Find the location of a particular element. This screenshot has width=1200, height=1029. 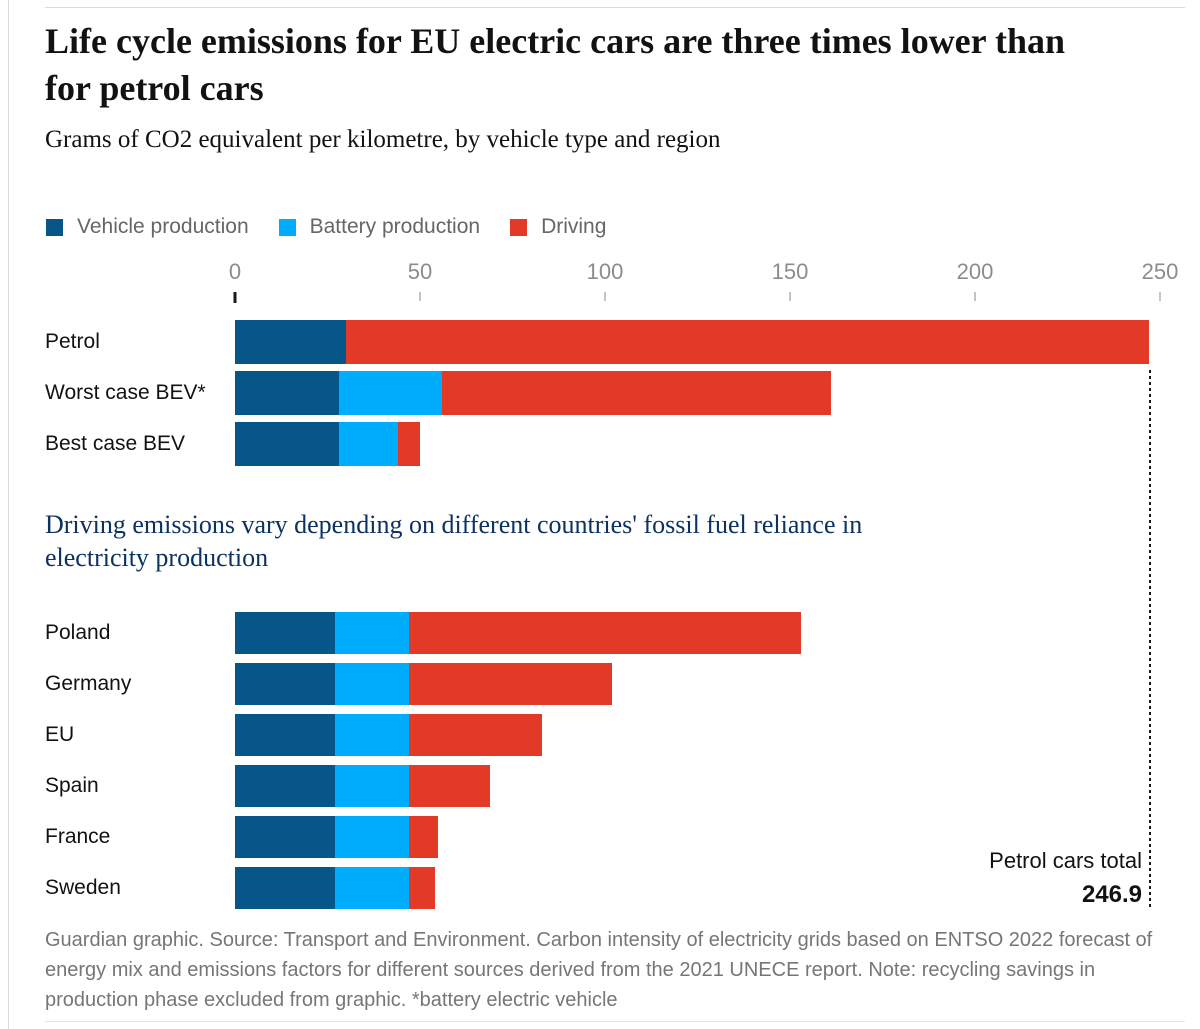

row-label-spain: Spain is located at coordinates (72, 785).